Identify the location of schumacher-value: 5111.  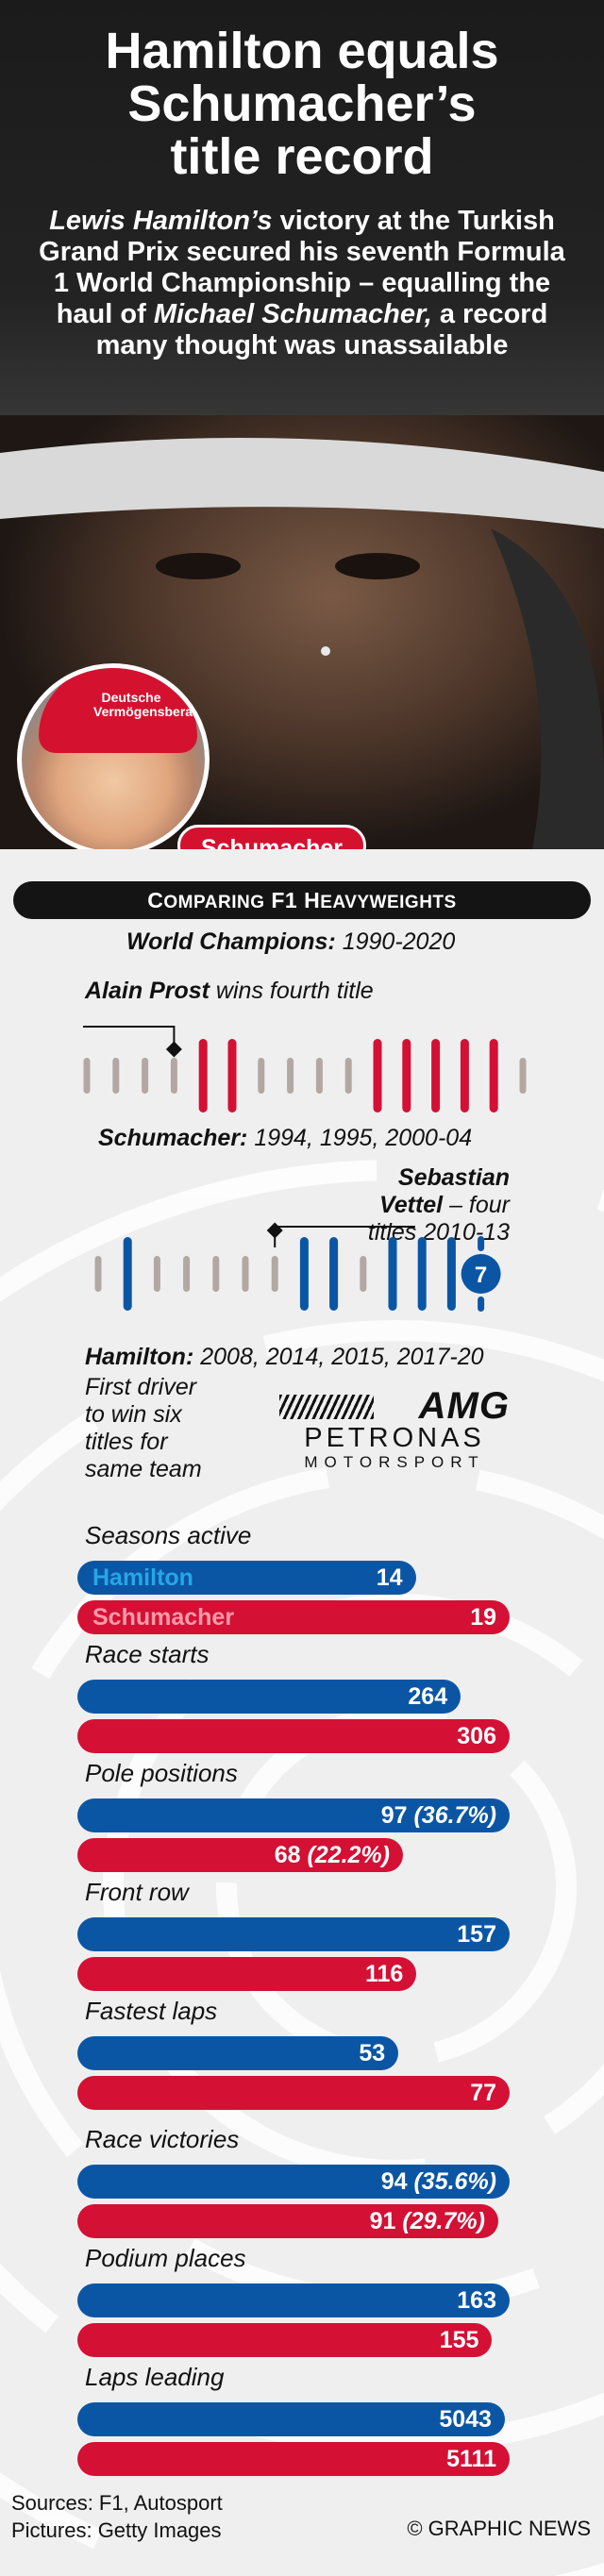
(471, 2459).